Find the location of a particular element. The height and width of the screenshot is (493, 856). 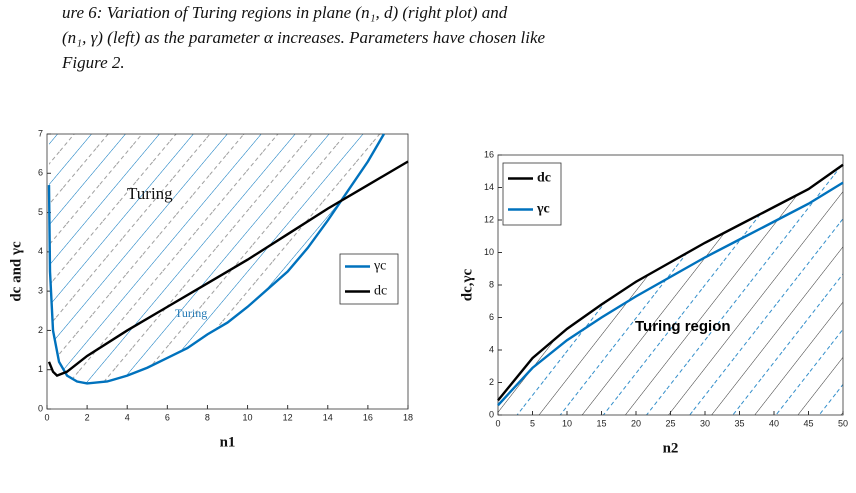

y-tick-label: 5 is located at coordinates (40, 212).